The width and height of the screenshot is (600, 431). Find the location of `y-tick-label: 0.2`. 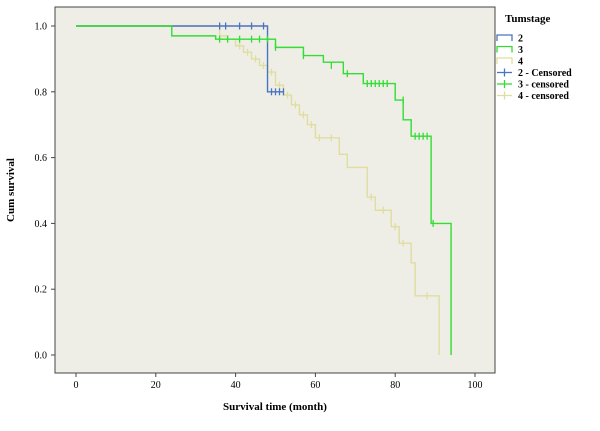

y-tick-label: 0.2 is located at coordinates (41, 290).